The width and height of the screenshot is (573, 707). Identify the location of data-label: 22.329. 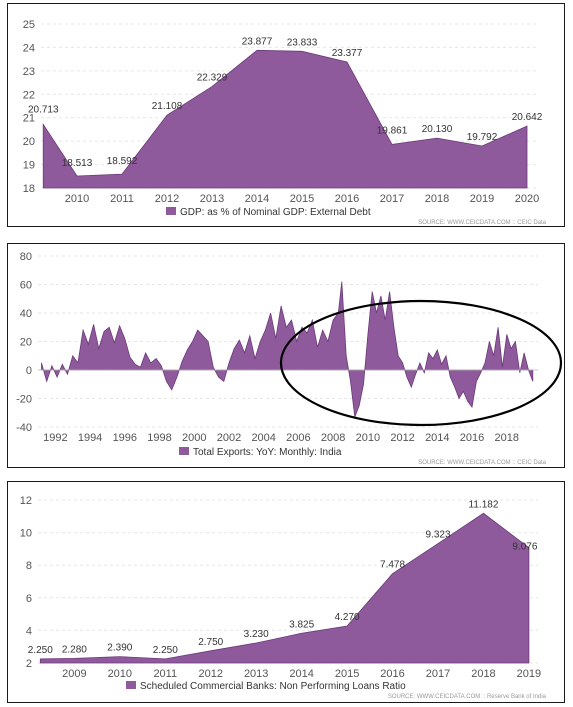
(212, 78).